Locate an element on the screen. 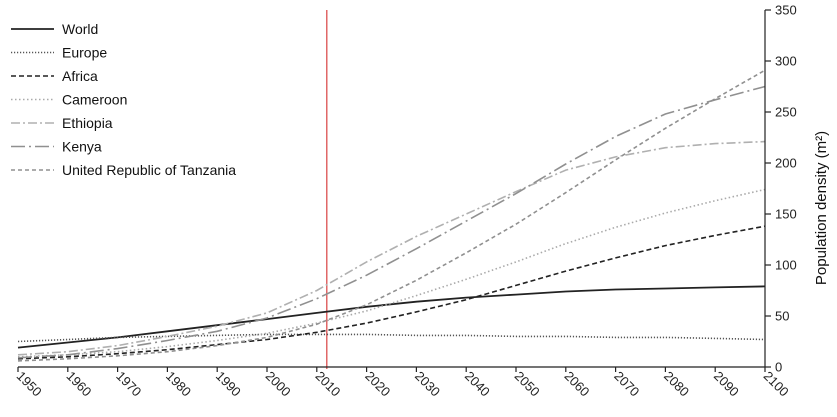 This screenshot has width=837, height=417. legend-label: United Republic of Tanzania is located at coordinates (149, 170).